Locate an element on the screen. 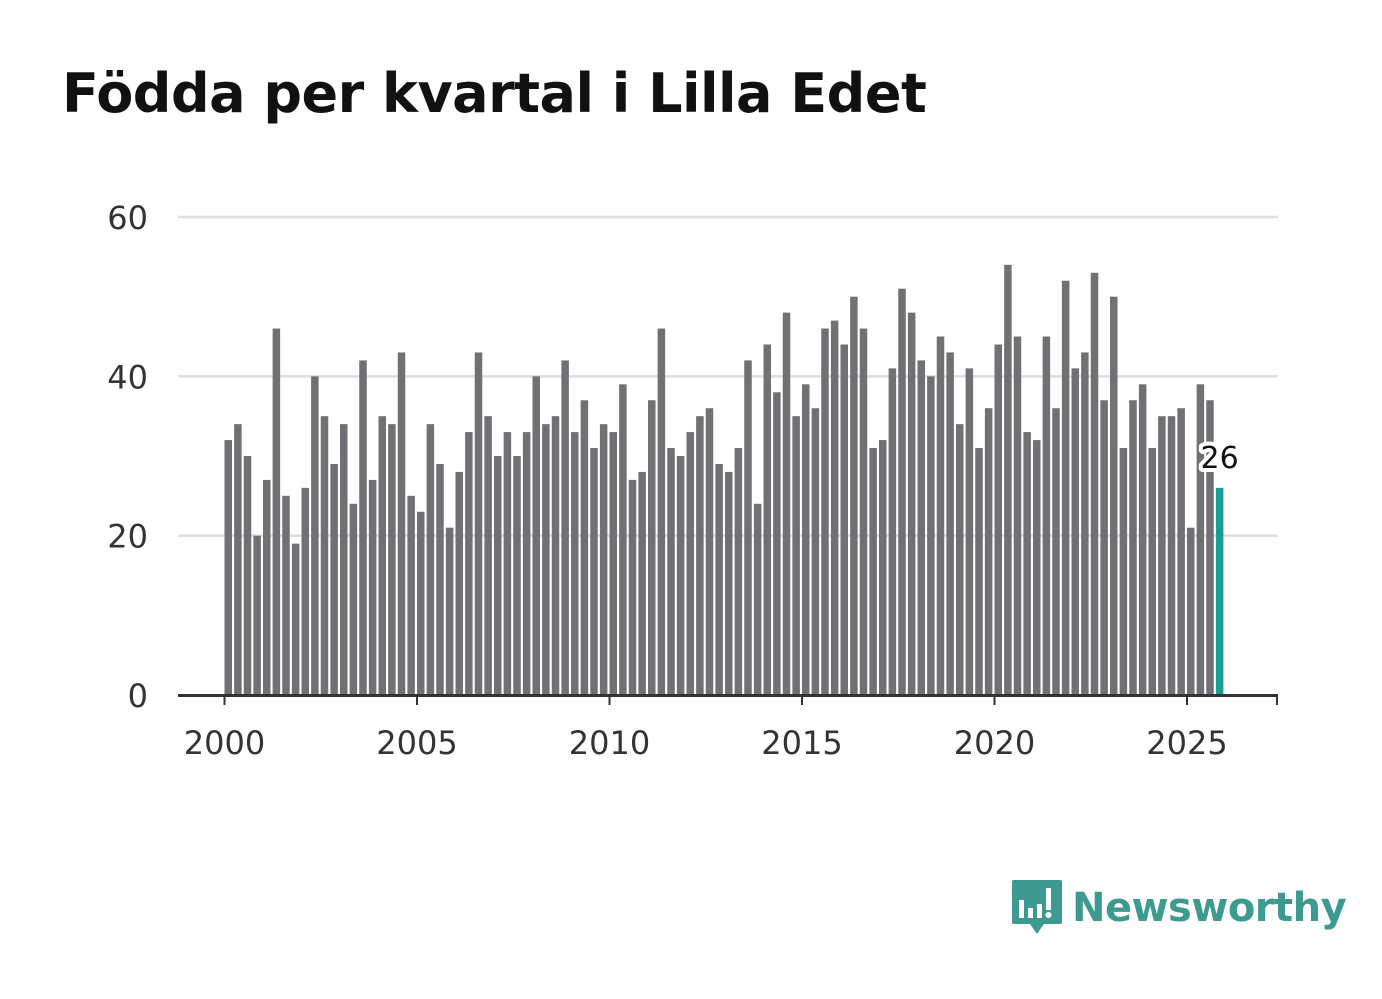  x-tick-label-2015: 2015 is located at coordinates (801, 743).